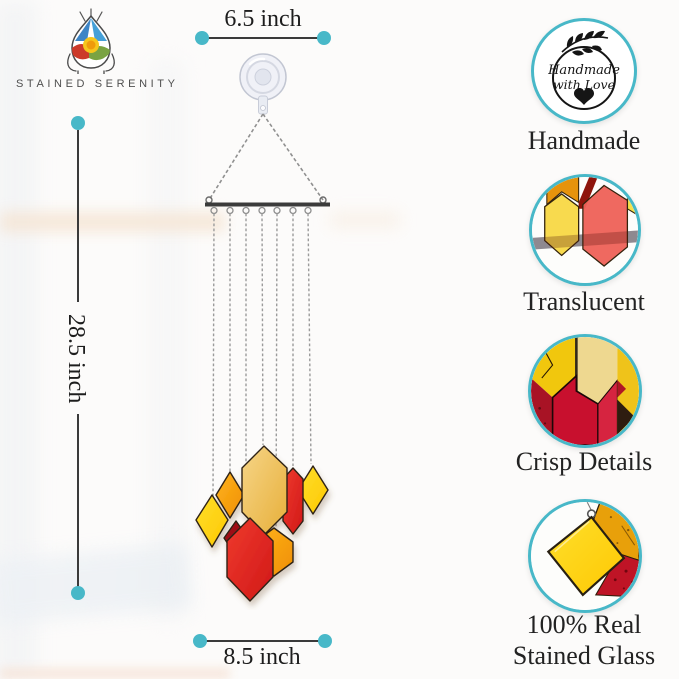 Image resolution: width=679 pixels, height=679 pixels. I want to click on stained-glass-sun-logo-icon, so click(91, 41).